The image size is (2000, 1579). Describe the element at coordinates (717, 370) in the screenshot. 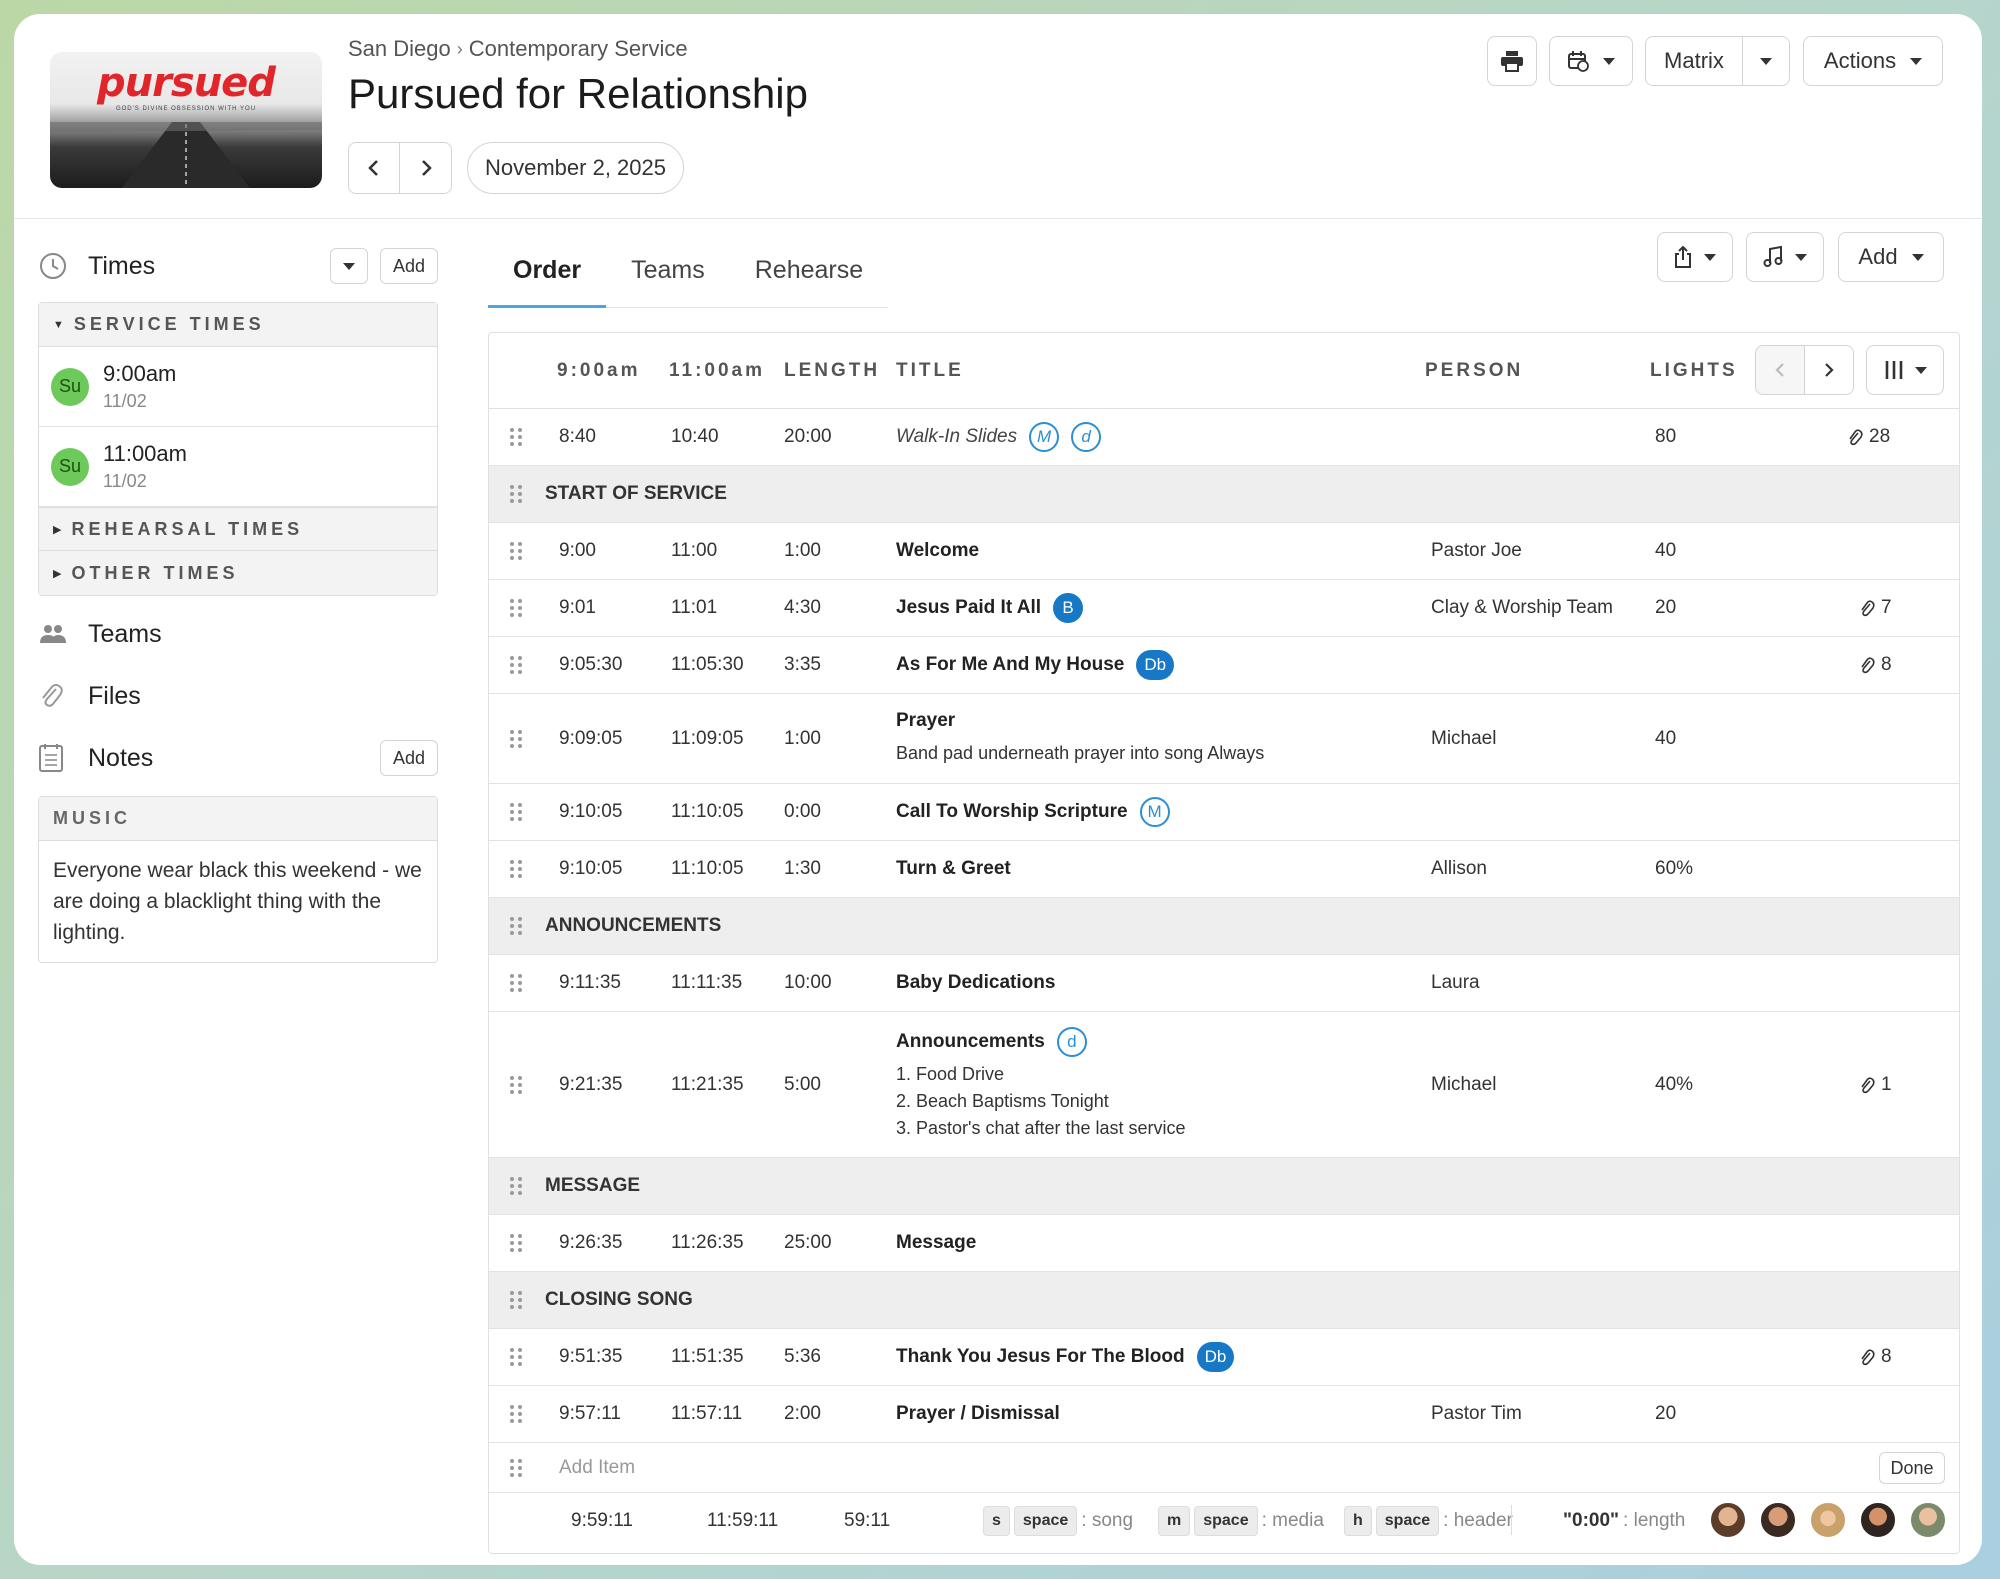

I see `column-header-time2: 11:00am` at that location.